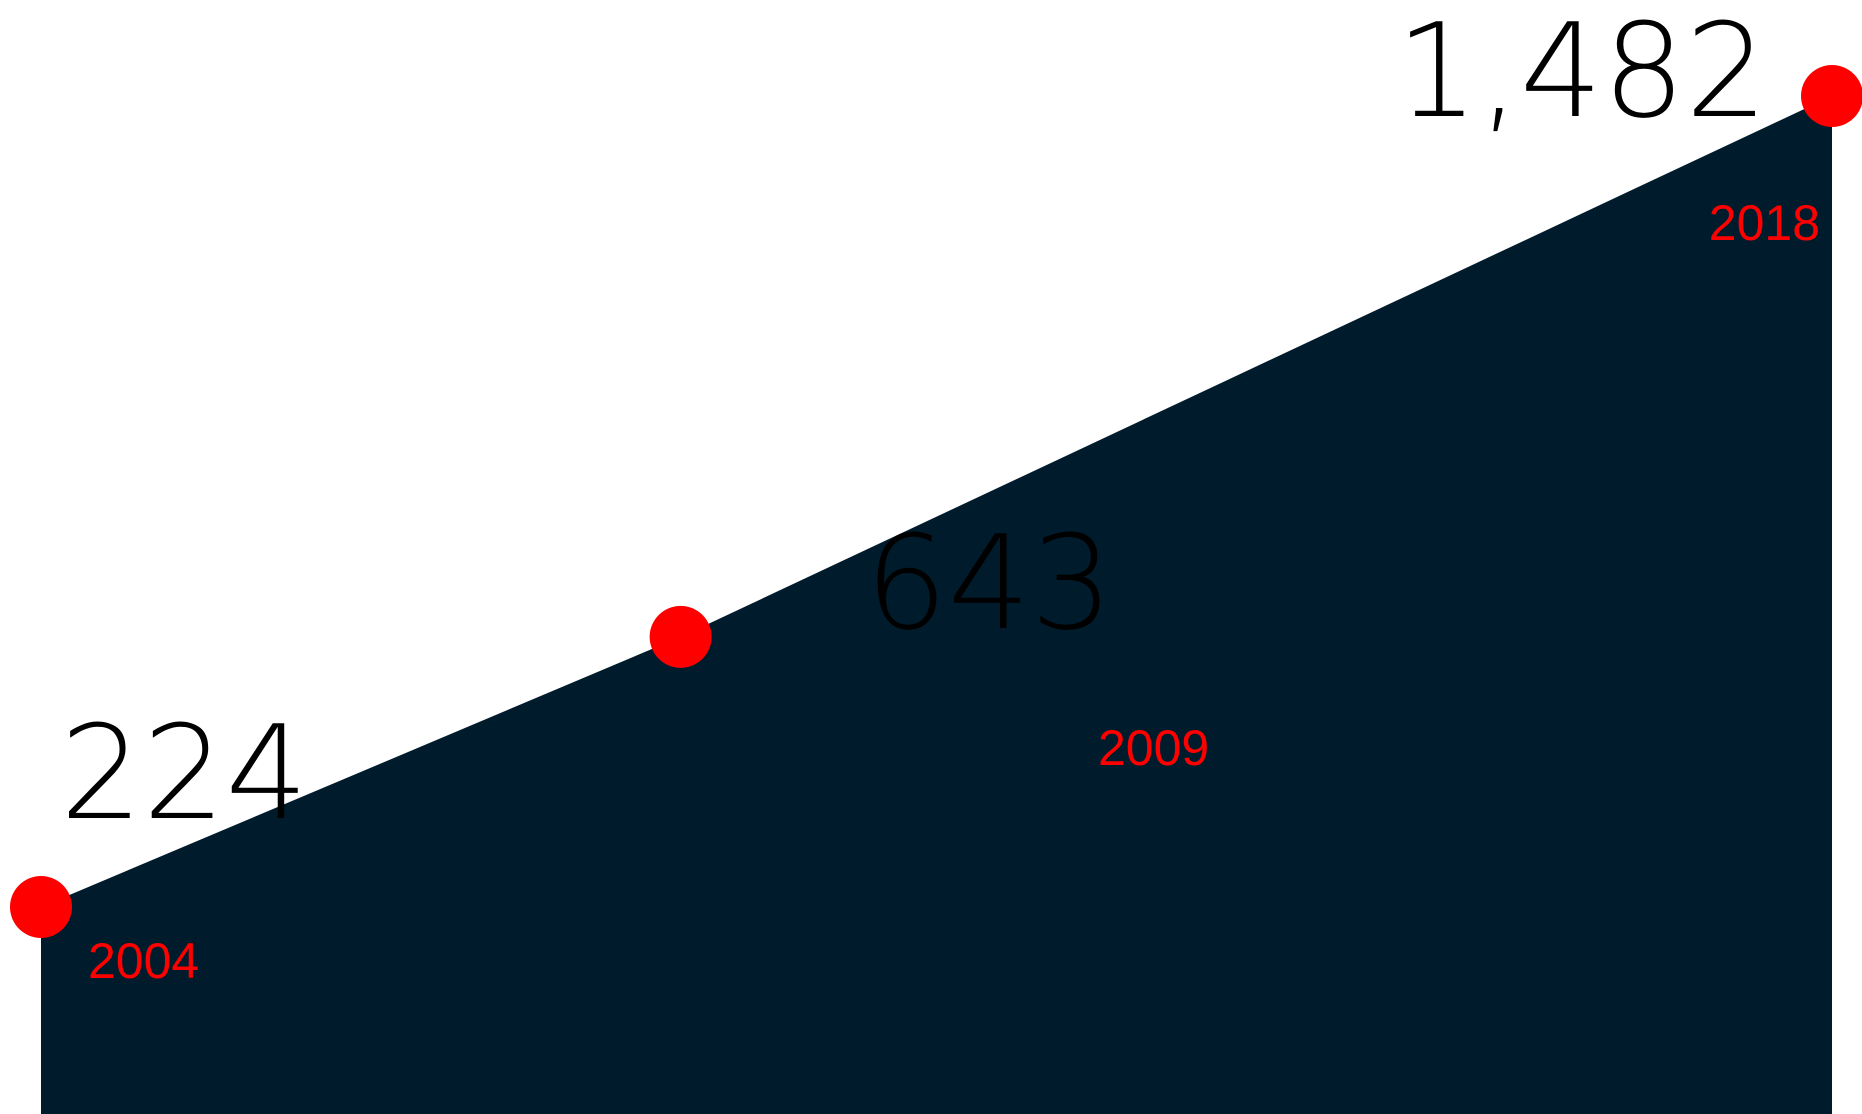  I want to click on marker-2018, so click(1831, 96).